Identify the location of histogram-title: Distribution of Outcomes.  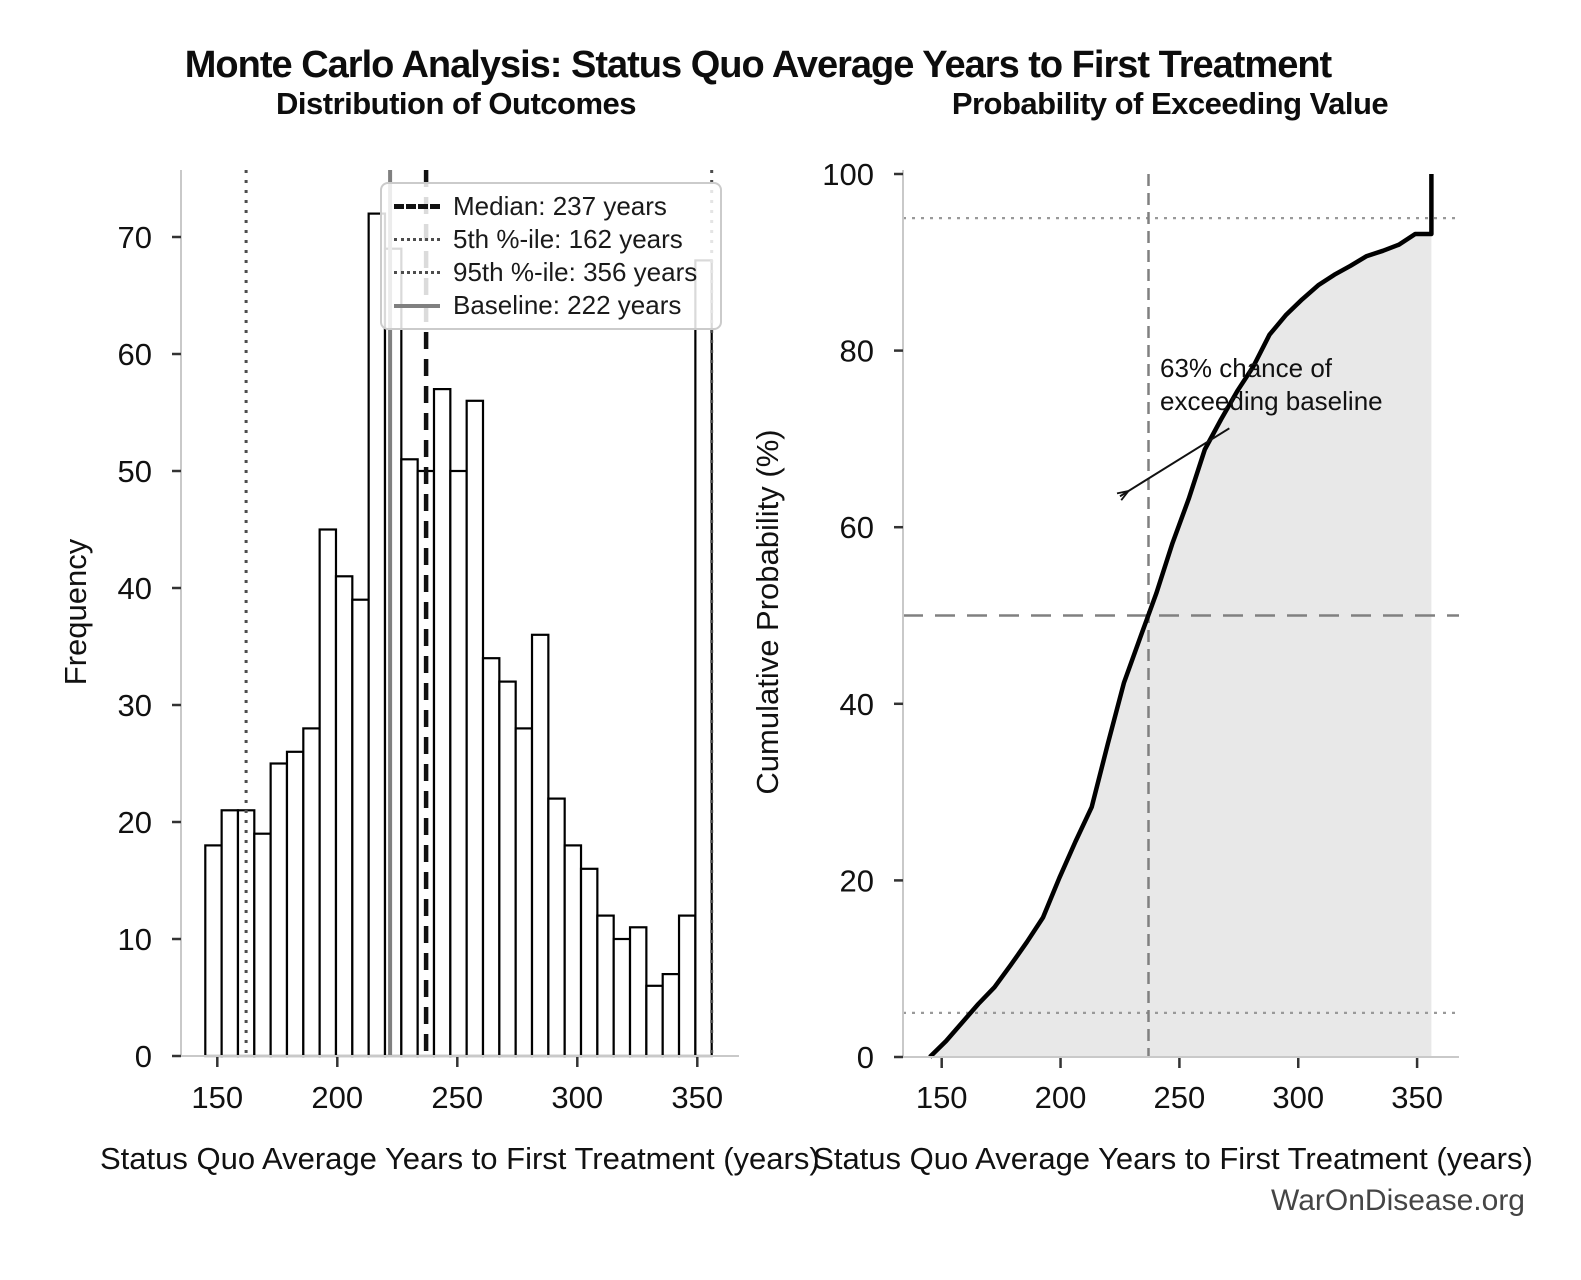
(456, 103).